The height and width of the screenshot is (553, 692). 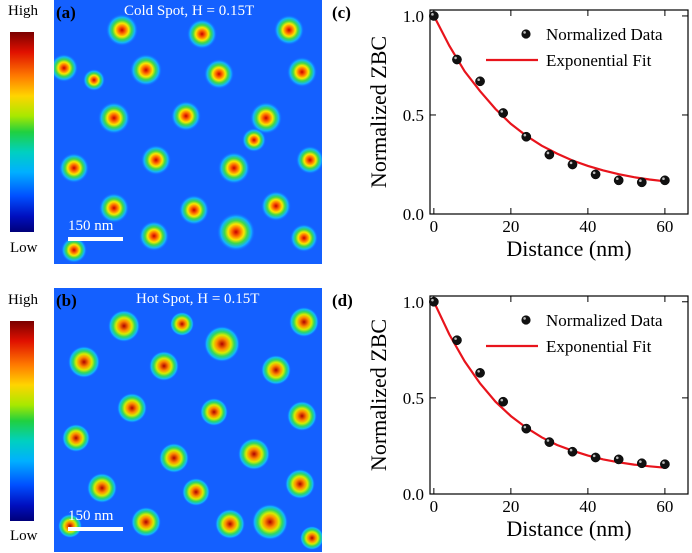 I want to click on plot-frame-d, so click(x=559, y=395).